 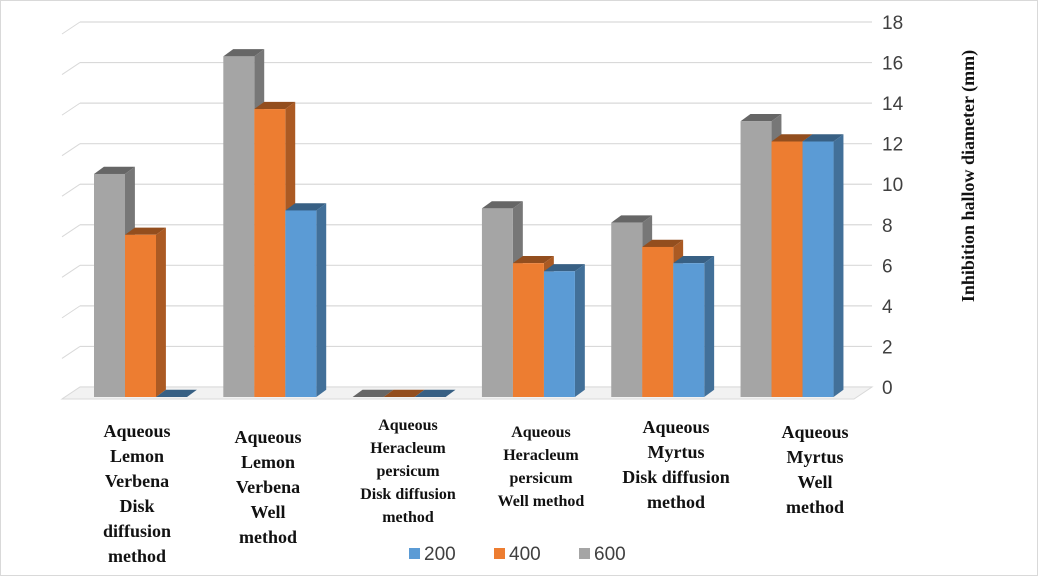 What do you see at coordinates (892, 23) in the screenshot?
I see `y-tick-label: 18` at bounding box center [892, 23].